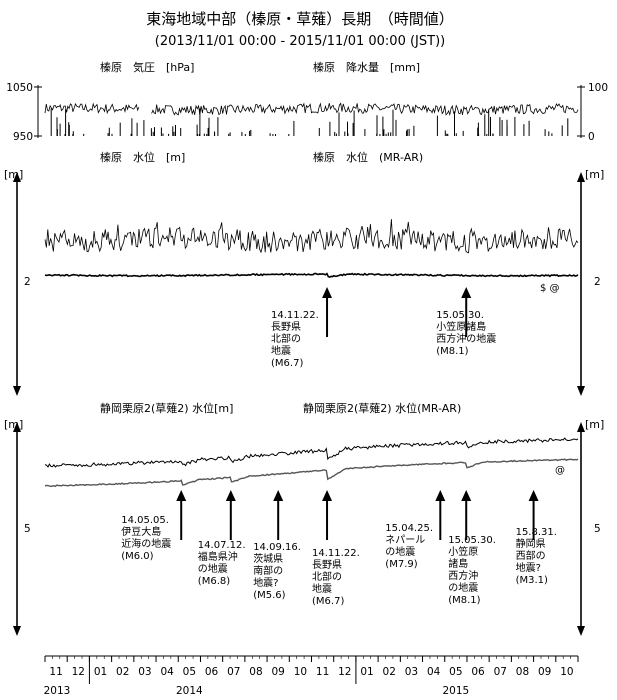  Describe the element at coordinates (141, 531) in the screenshot. I see `event-label-line: 伊豆大島` at that location.